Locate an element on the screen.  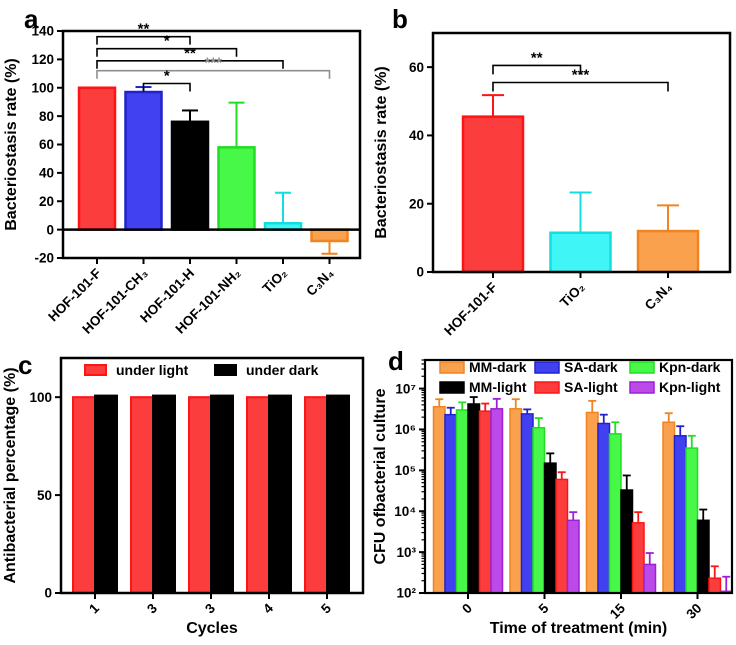
svg-text: Time of treatment (min) is located at coordinates (579, 628).